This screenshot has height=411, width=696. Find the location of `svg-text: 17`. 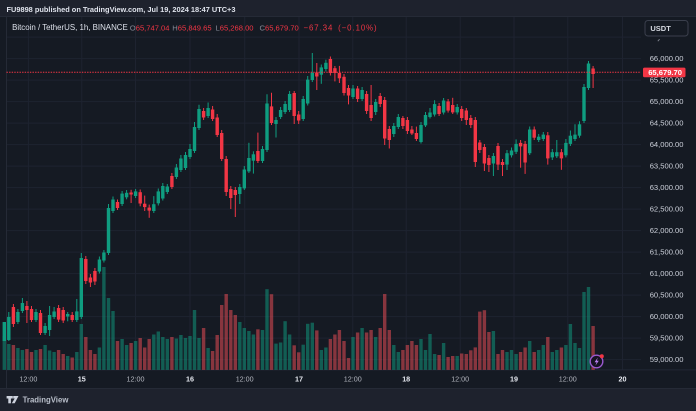

svg-text: 17 is located at coordinates (299, 378).